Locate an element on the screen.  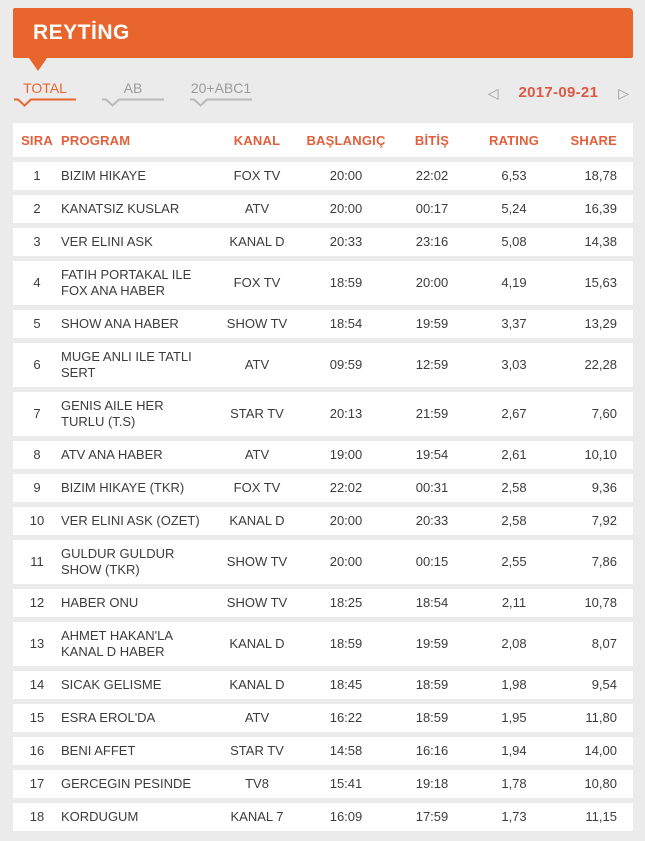
rating-cell: 4,19 is located at coordinates (514, 283).